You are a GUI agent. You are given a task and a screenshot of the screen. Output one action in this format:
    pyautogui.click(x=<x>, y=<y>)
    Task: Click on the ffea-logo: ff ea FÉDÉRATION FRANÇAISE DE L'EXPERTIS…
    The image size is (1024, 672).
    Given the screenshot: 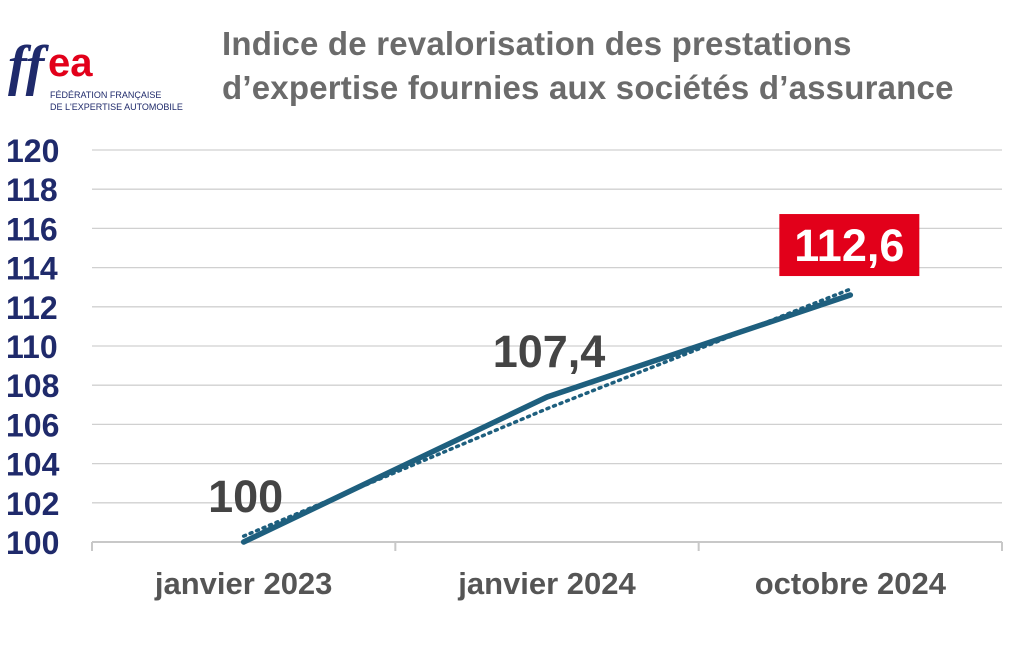 What is the action you would take?
    pyautogui.click(x=95, y=75)
    